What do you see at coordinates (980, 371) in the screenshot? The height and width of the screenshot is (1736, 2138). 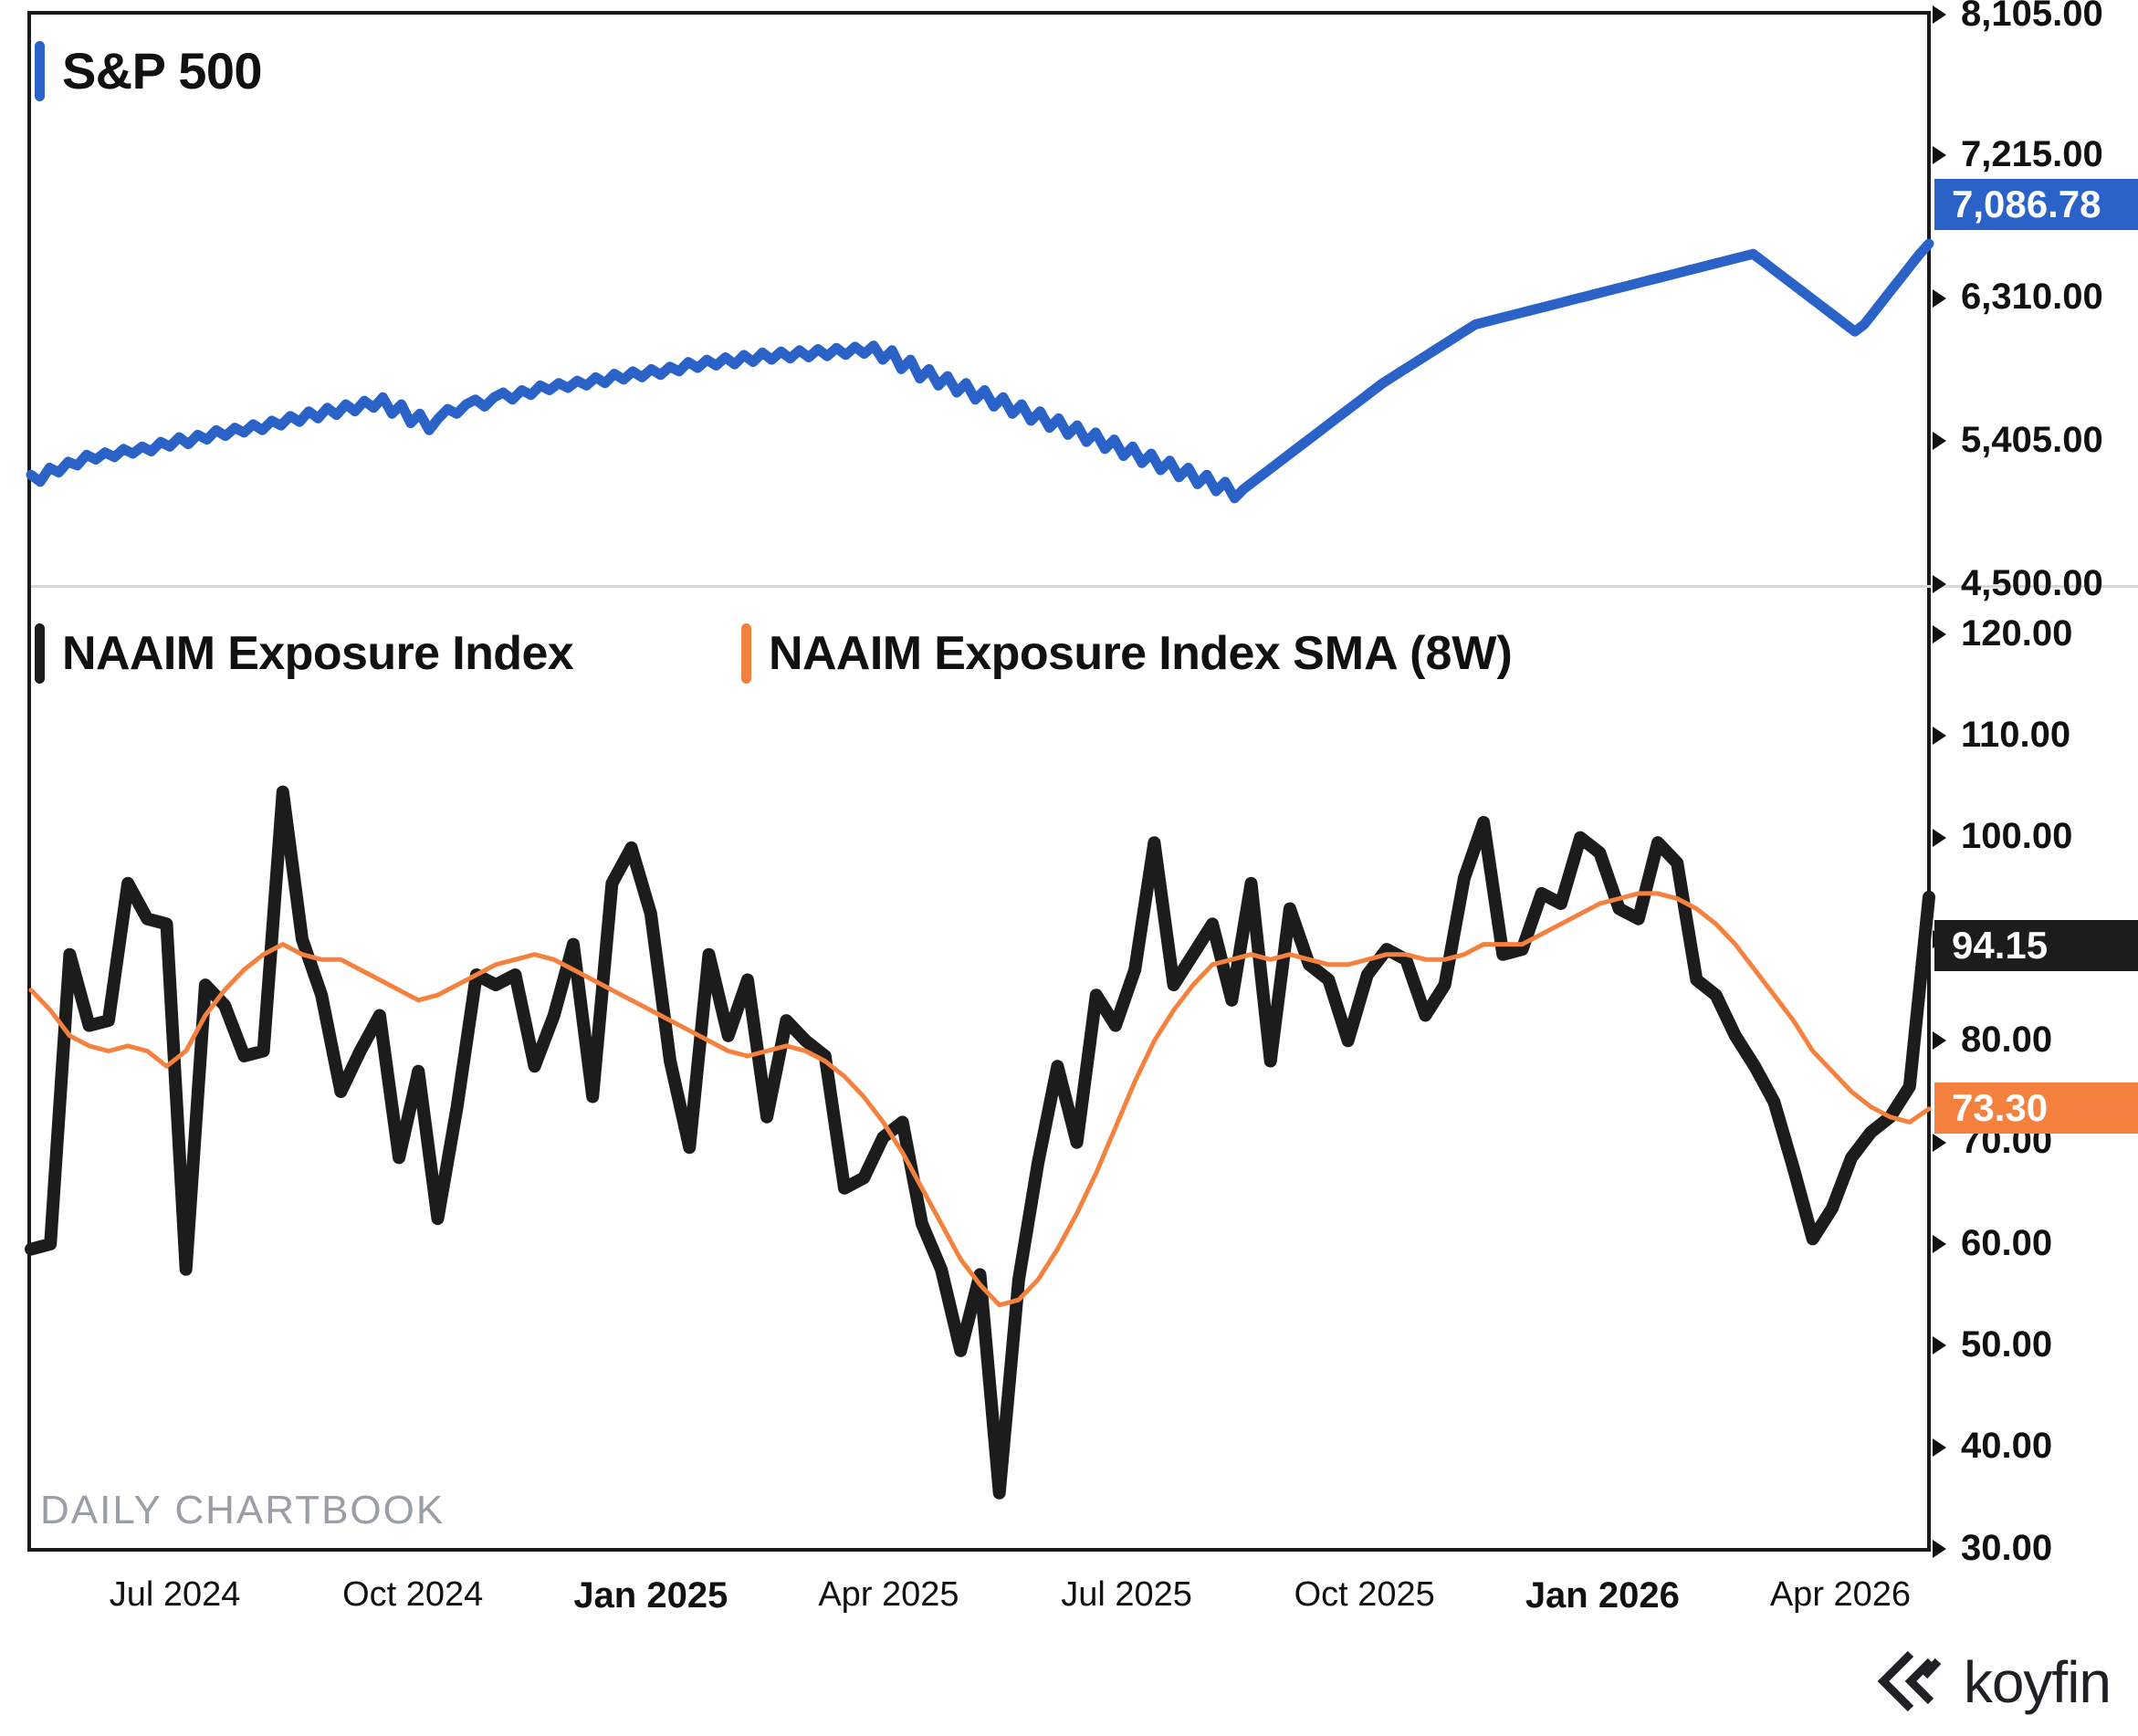 I see `series-line-sp500` at bounding box center [980, 371].